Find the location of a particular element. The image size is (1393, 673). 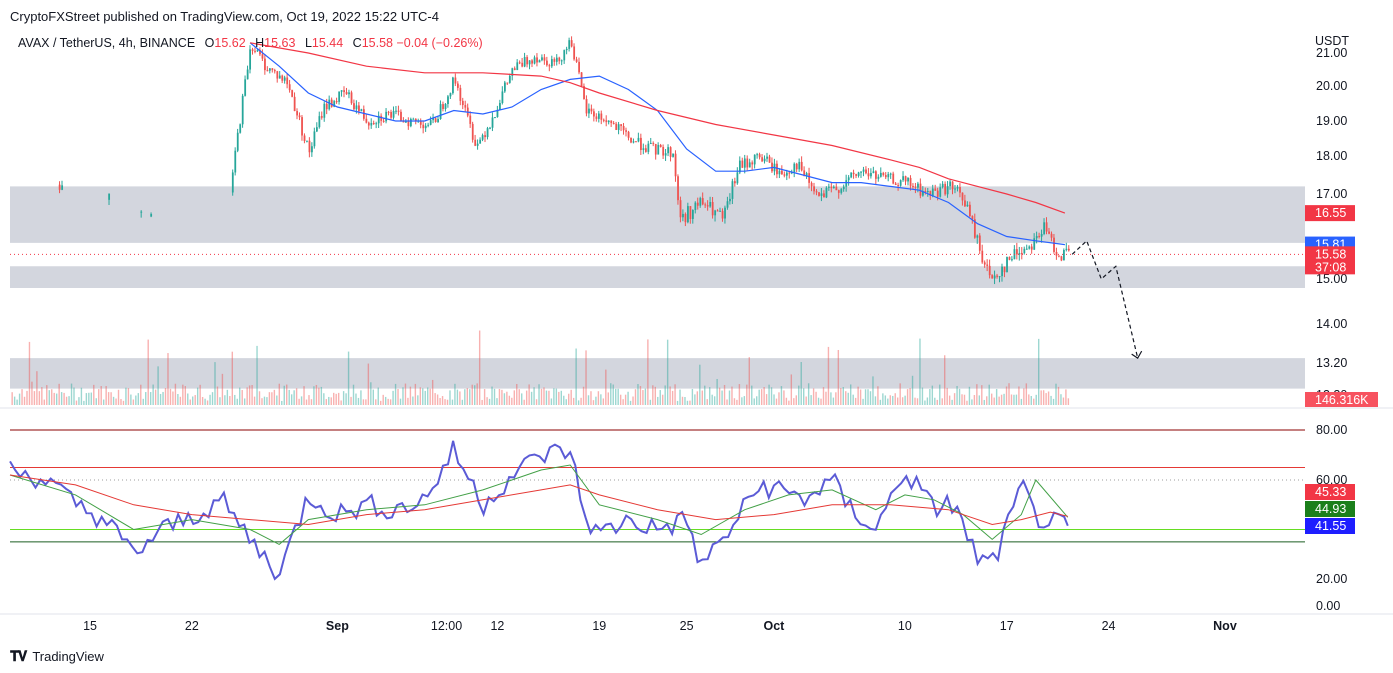

rsi-tag-45.33 is located at coordinates (1330, 492).